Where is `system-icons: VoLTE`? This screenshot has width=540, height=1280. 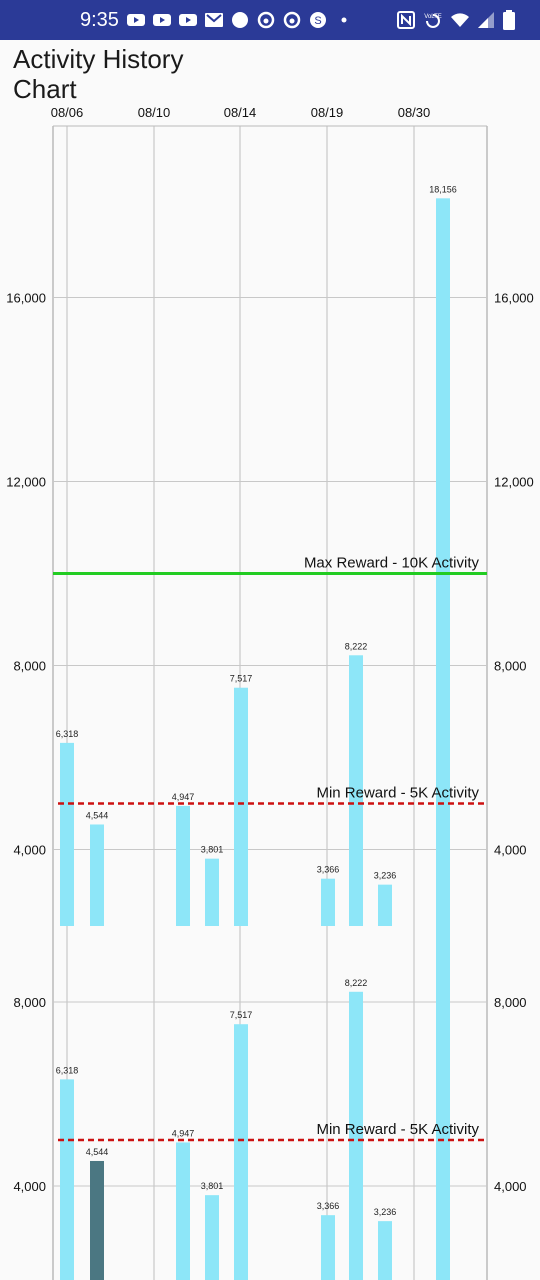
system-icons: VoLTE is located at coordinates (456, 20).